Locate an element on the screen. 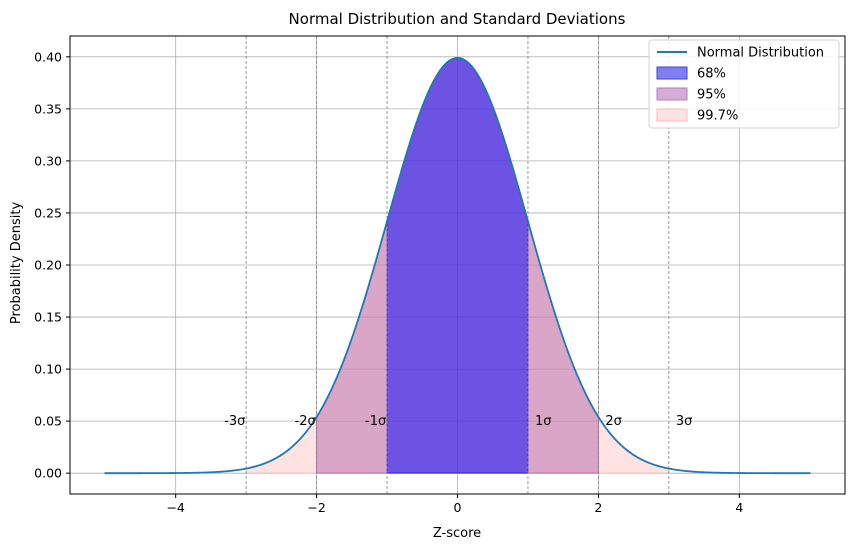 The image size is (855, 547). legend-label: 68% is located at coordinates (711, 74).